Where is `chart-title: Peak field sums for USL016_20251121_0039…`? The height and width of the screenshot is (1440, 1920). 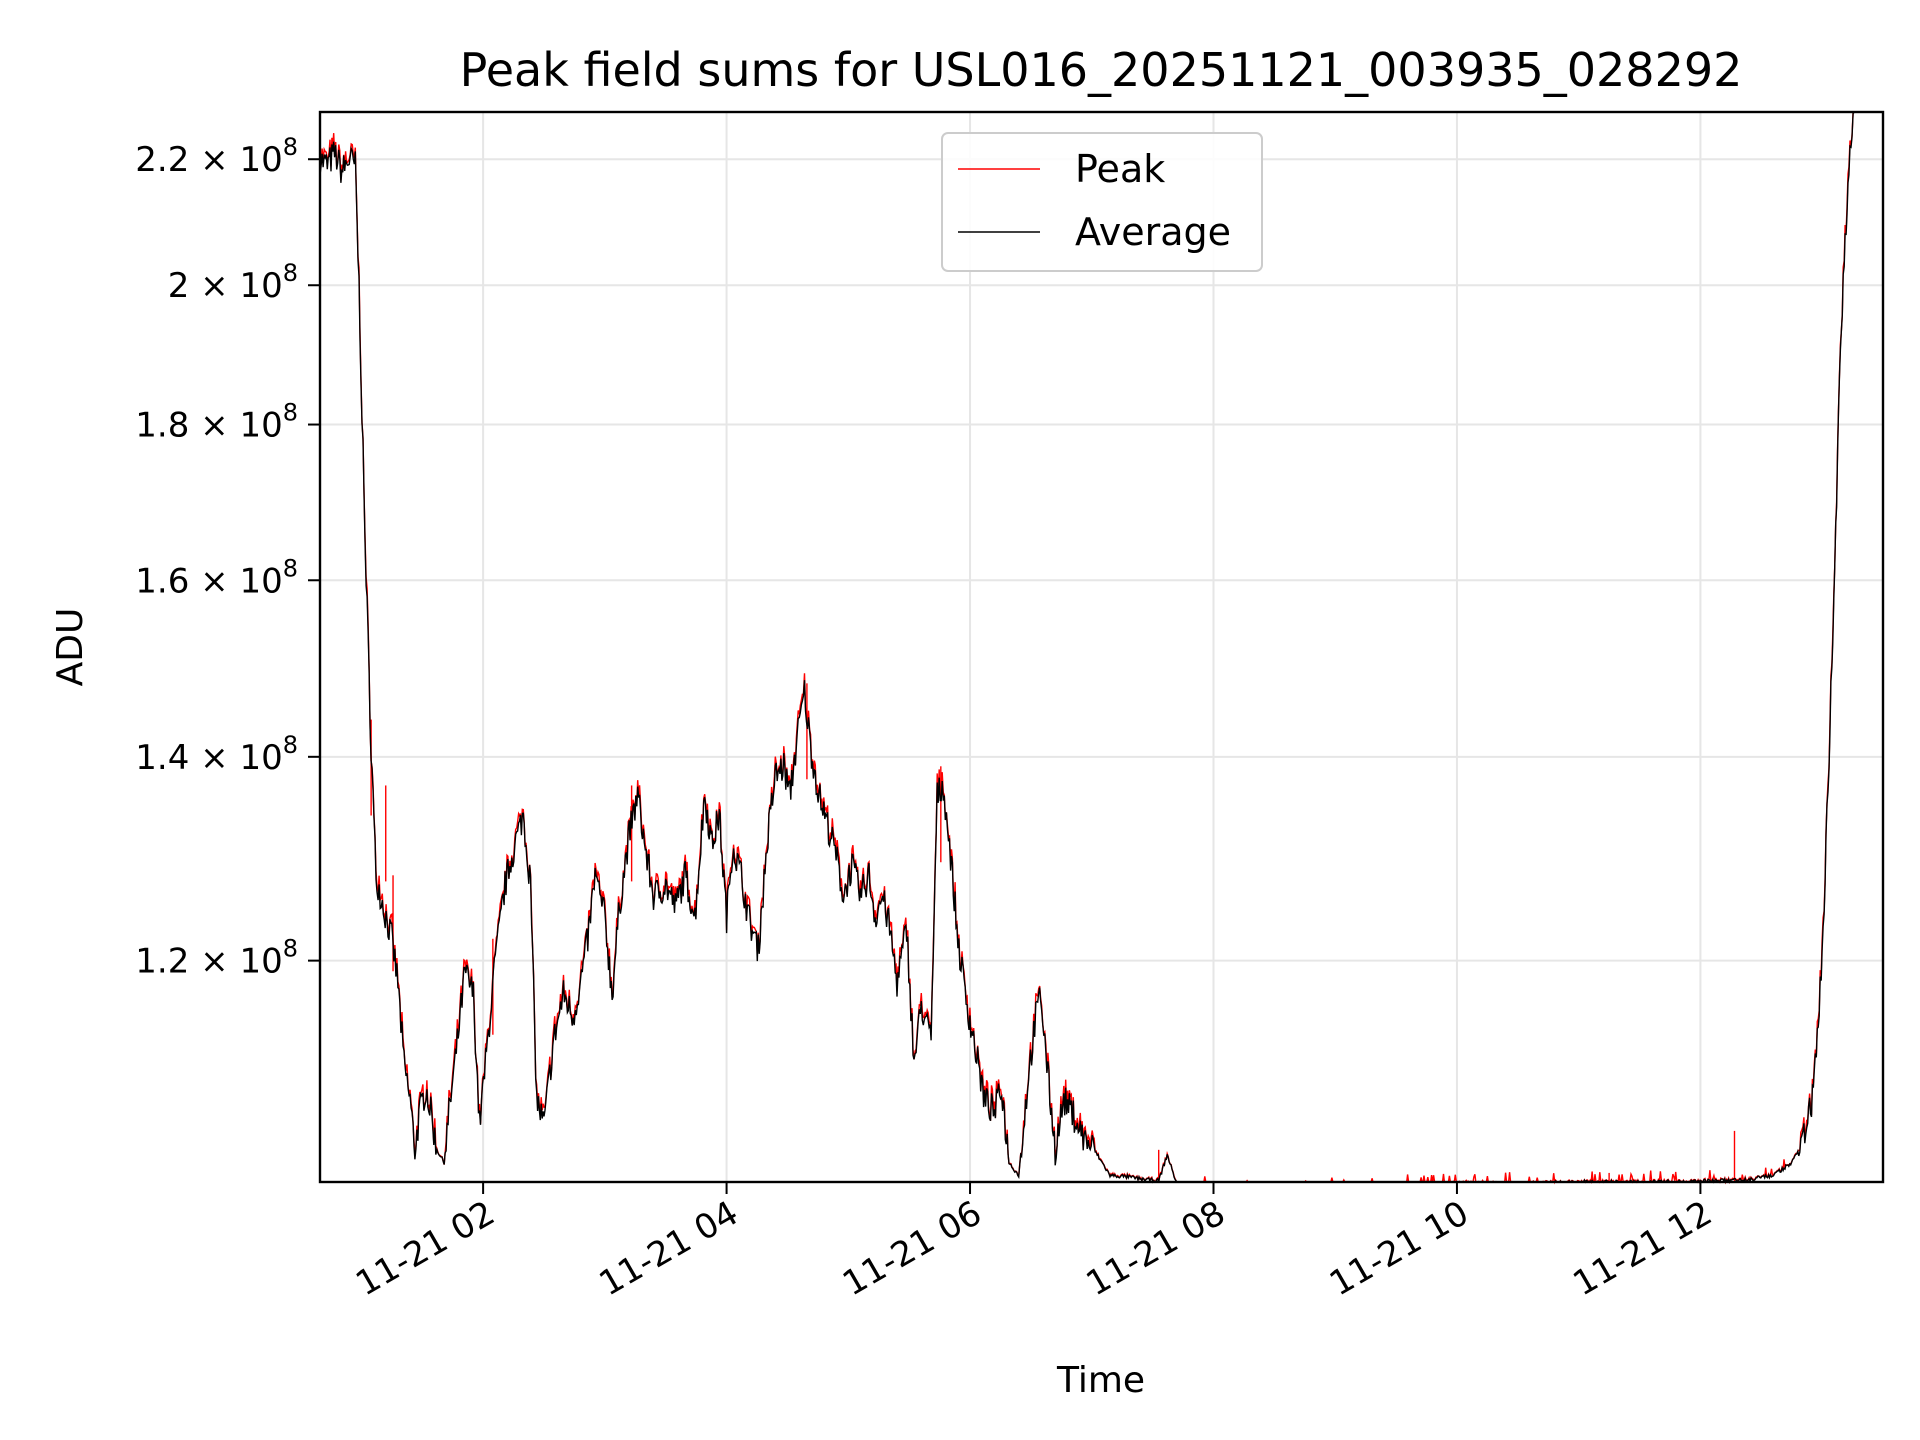 chart-title: Peak field sums for USL016_20251121_0039… is located at coordinates (1101, 70).